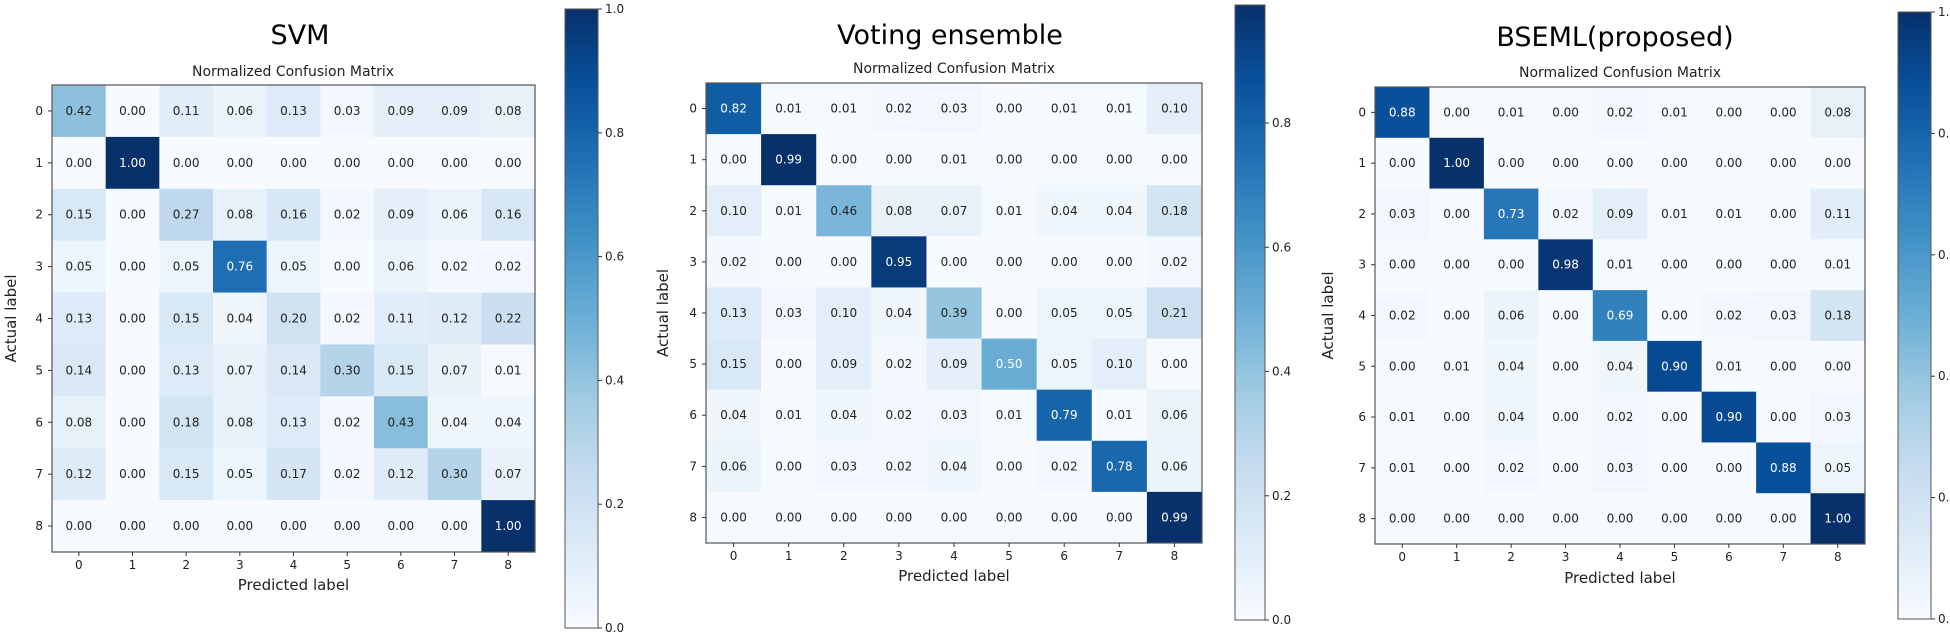 The image size is (1950, 638). I want to click on cell-value-label: 0.43, so click(400, 422).